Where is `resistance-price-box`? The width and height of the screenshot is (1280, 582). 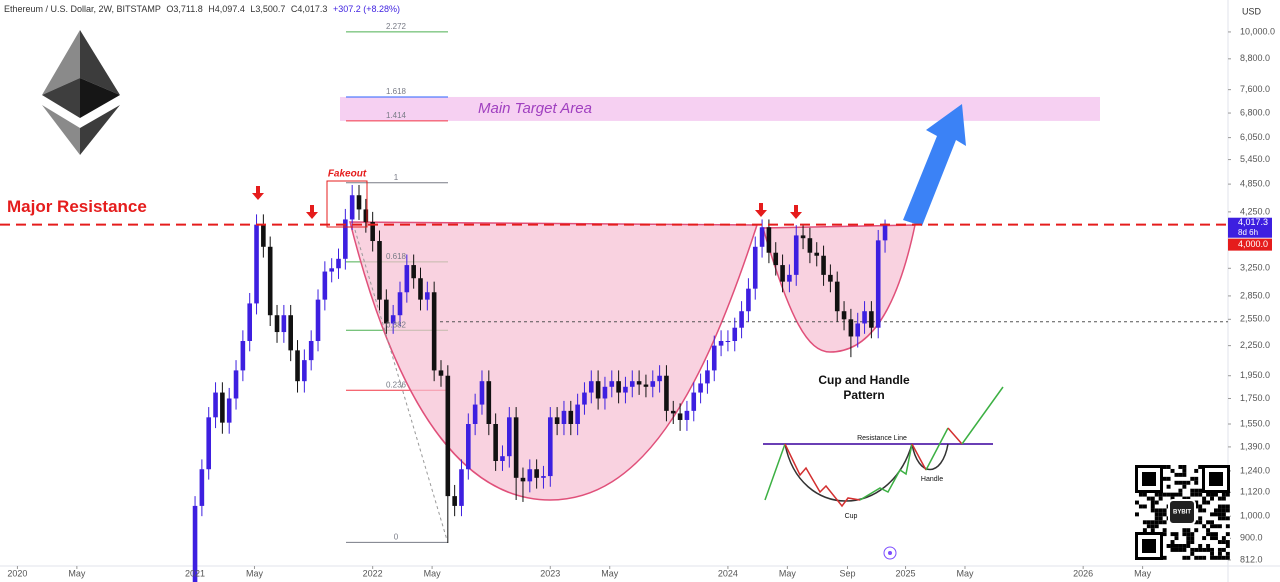 resistance-price-box is located at coordinates (1250, 244).